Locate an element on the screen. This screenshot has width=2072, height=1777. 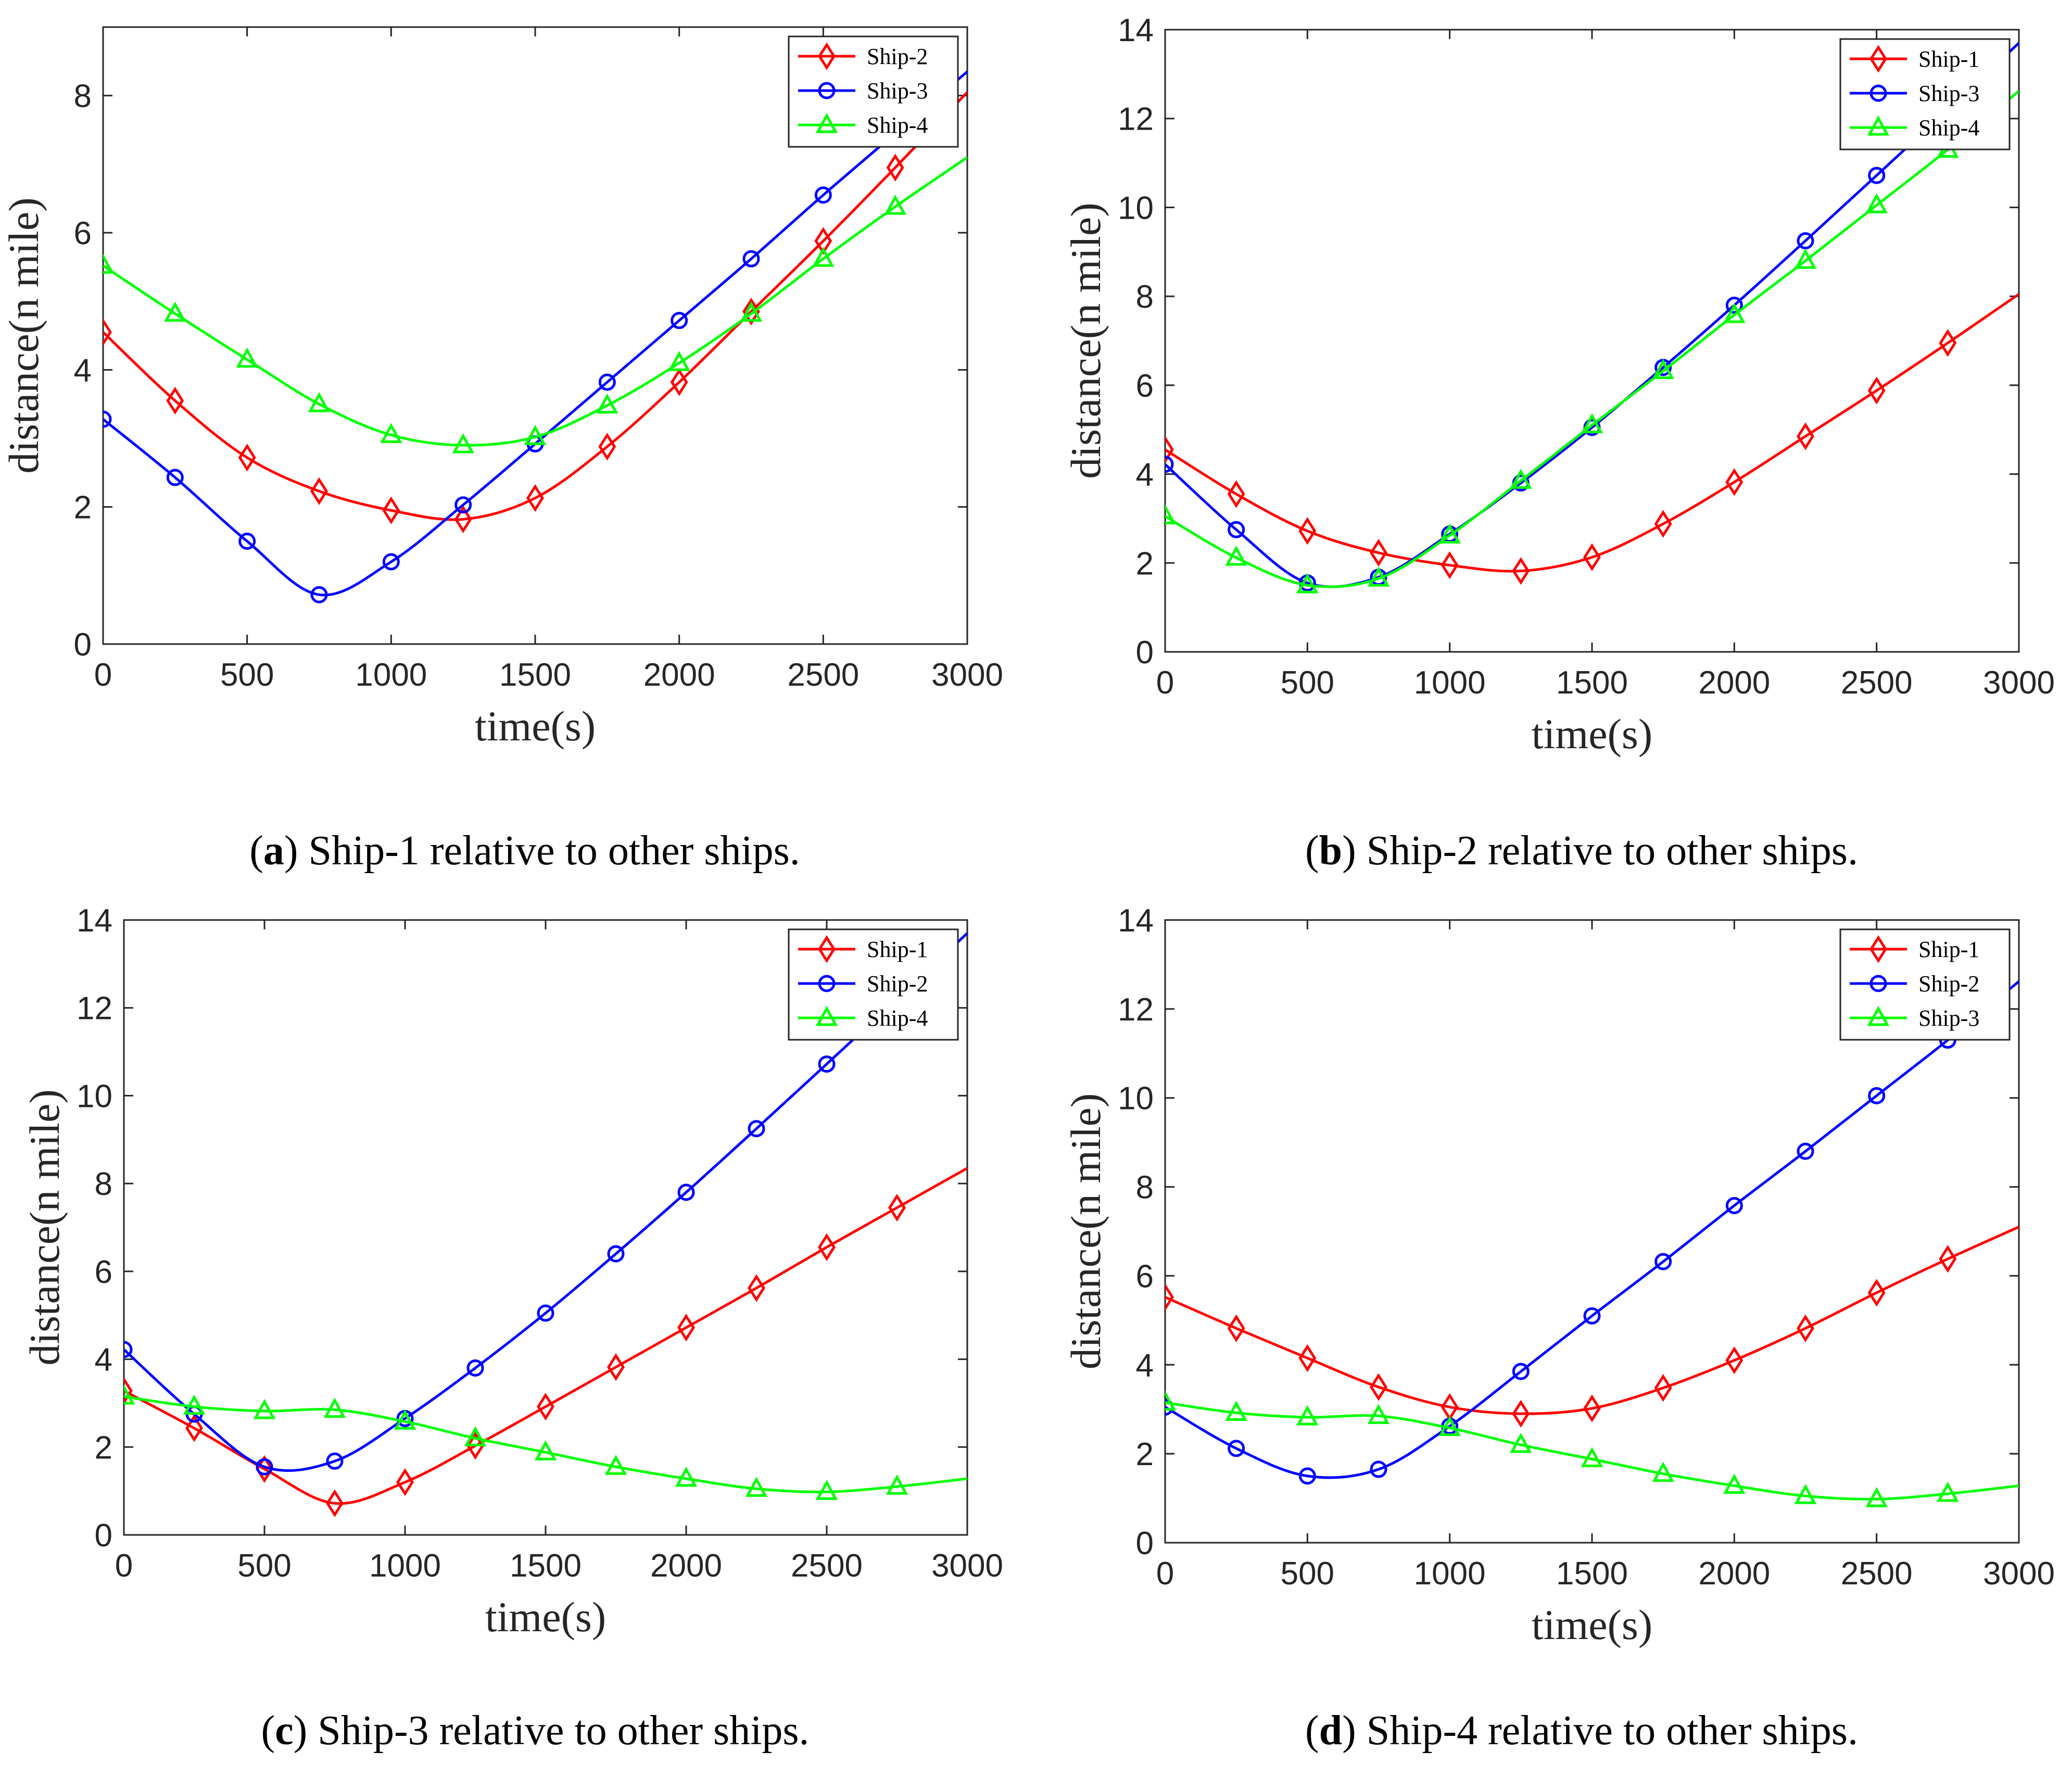
x-tick-label: 500 is located at coordinates (264, 1566).